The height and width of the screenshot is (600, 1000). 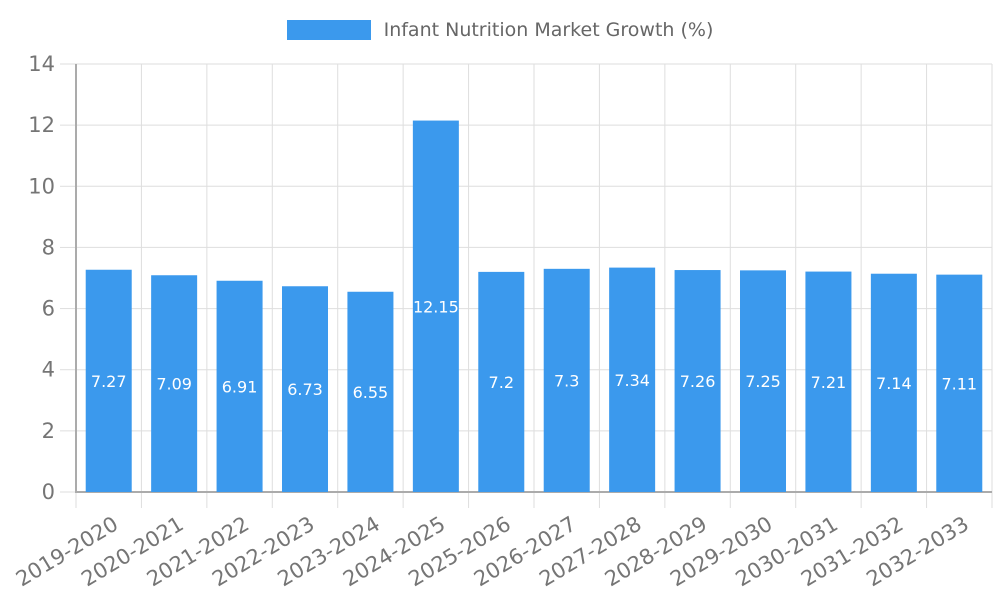 I want to click on y-tick-label: 8, so click(x=48, y=247).